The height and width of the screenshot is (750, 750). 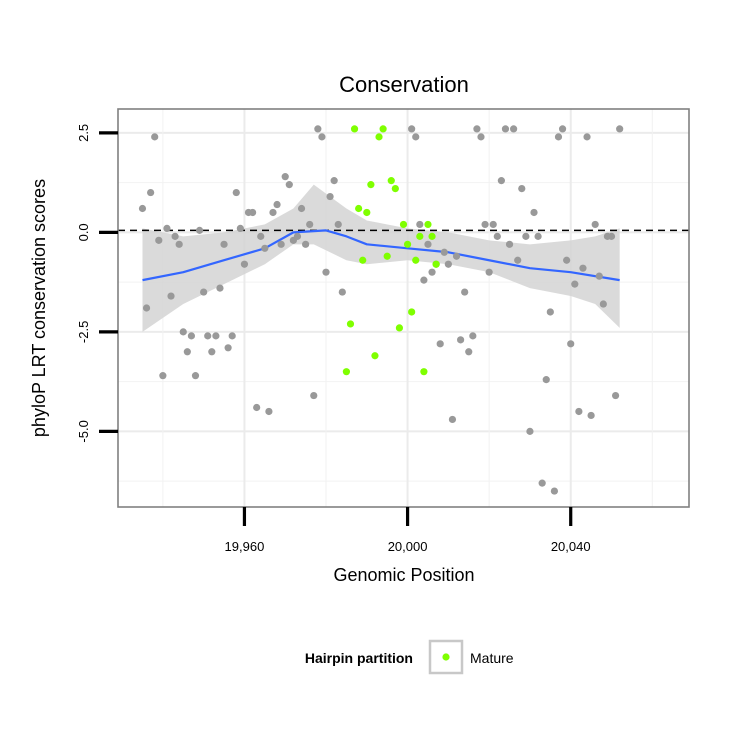 I want to click on legend-key-mature-icon, so click(x=446, y=657).